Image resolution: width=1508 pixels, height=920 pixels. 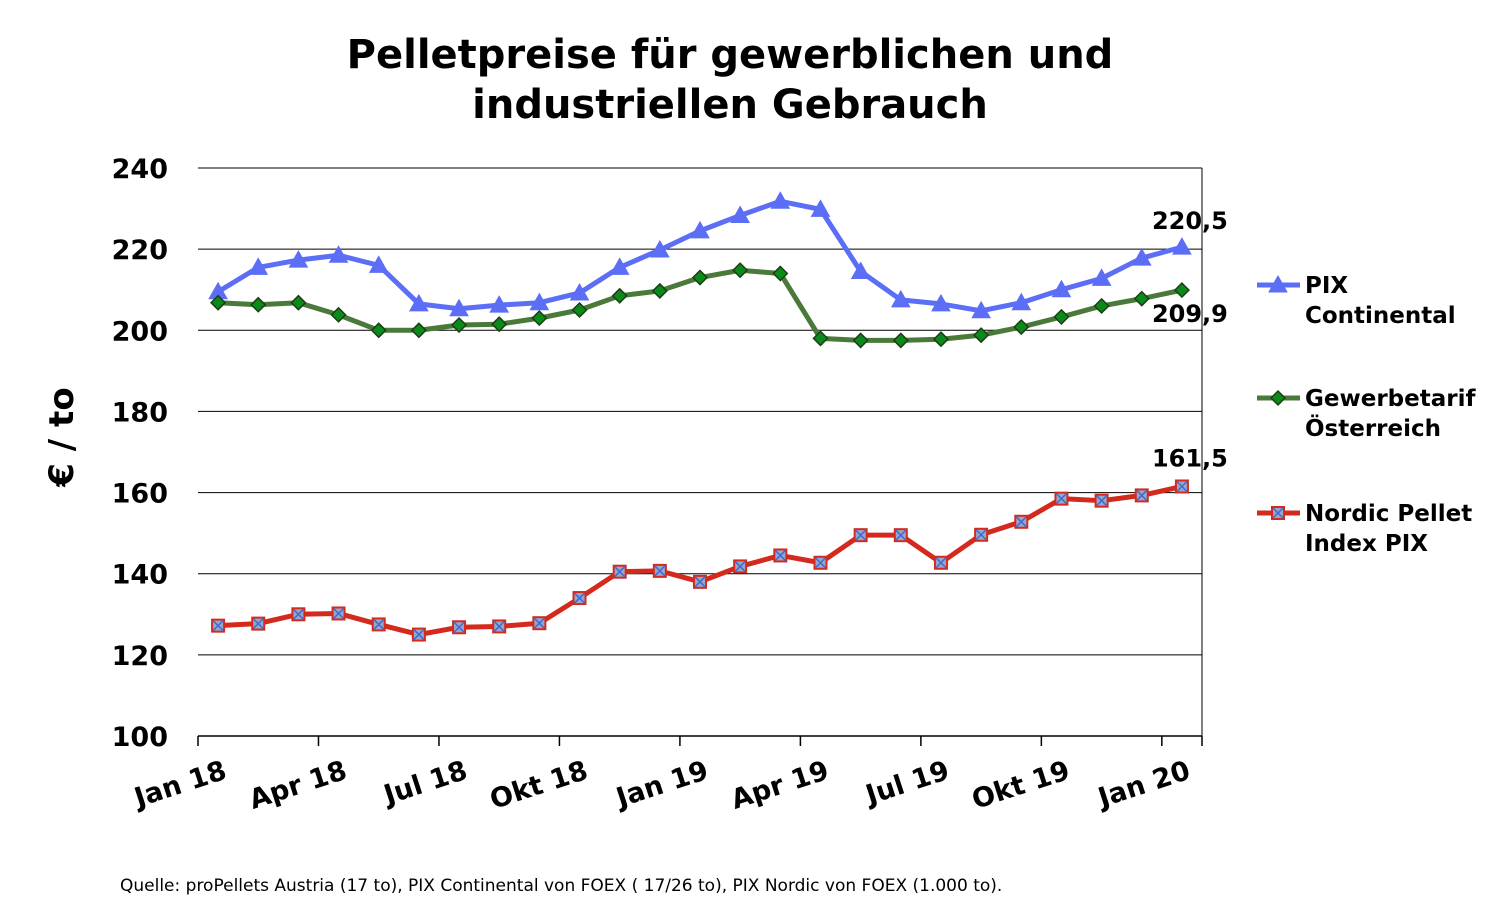 I want to click on x-tick-9: Okt 18, so click(x=538, y=785).